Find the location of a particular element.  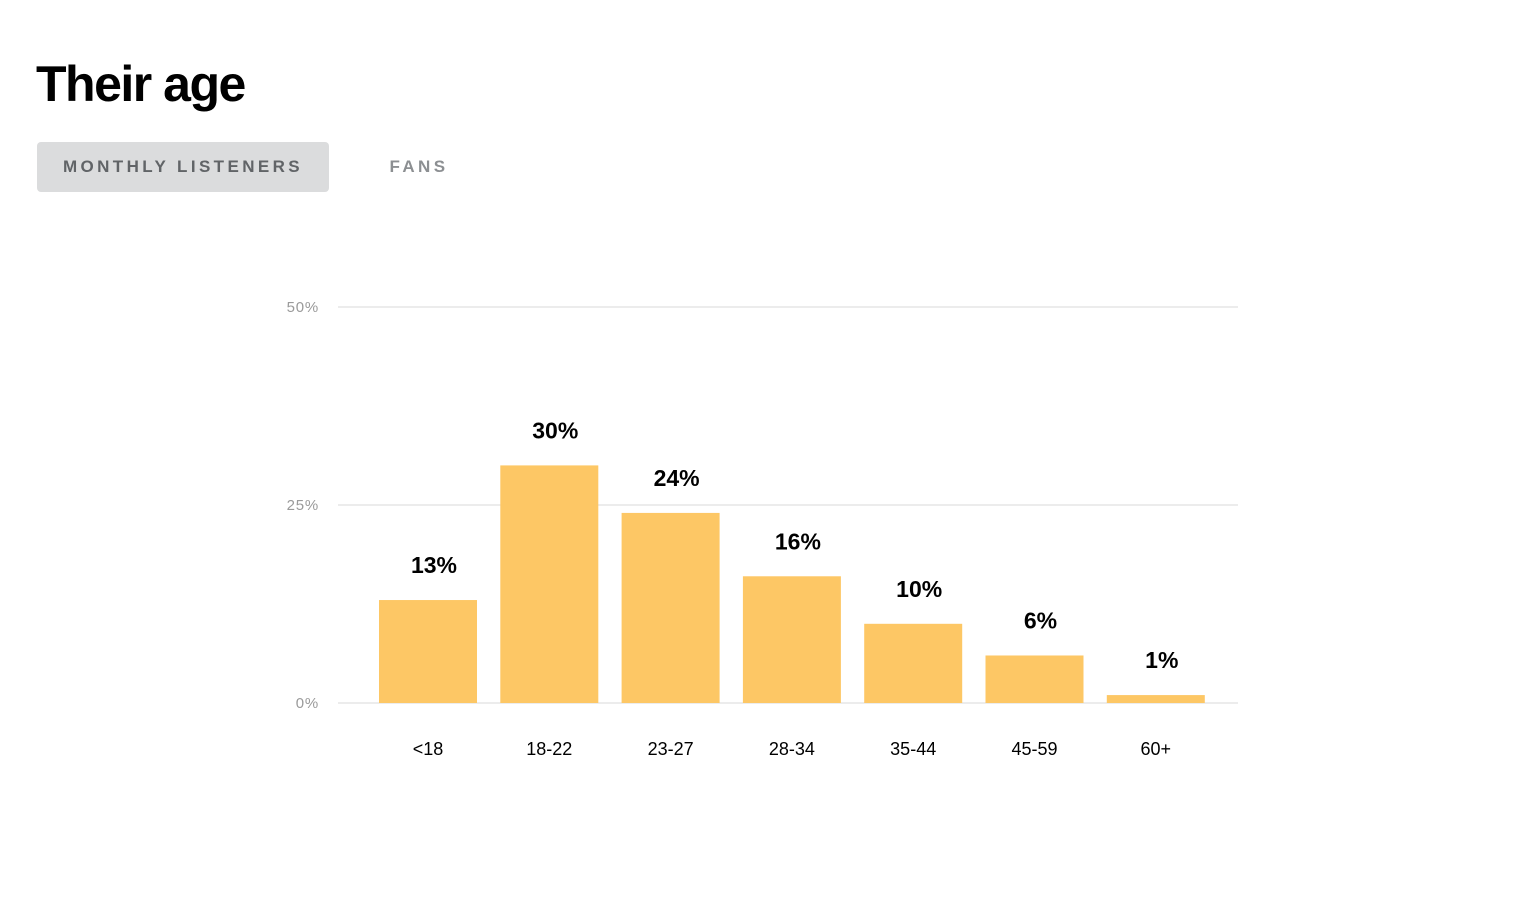

x-tick-label: 23-27 is located at coordinates (671, 749).